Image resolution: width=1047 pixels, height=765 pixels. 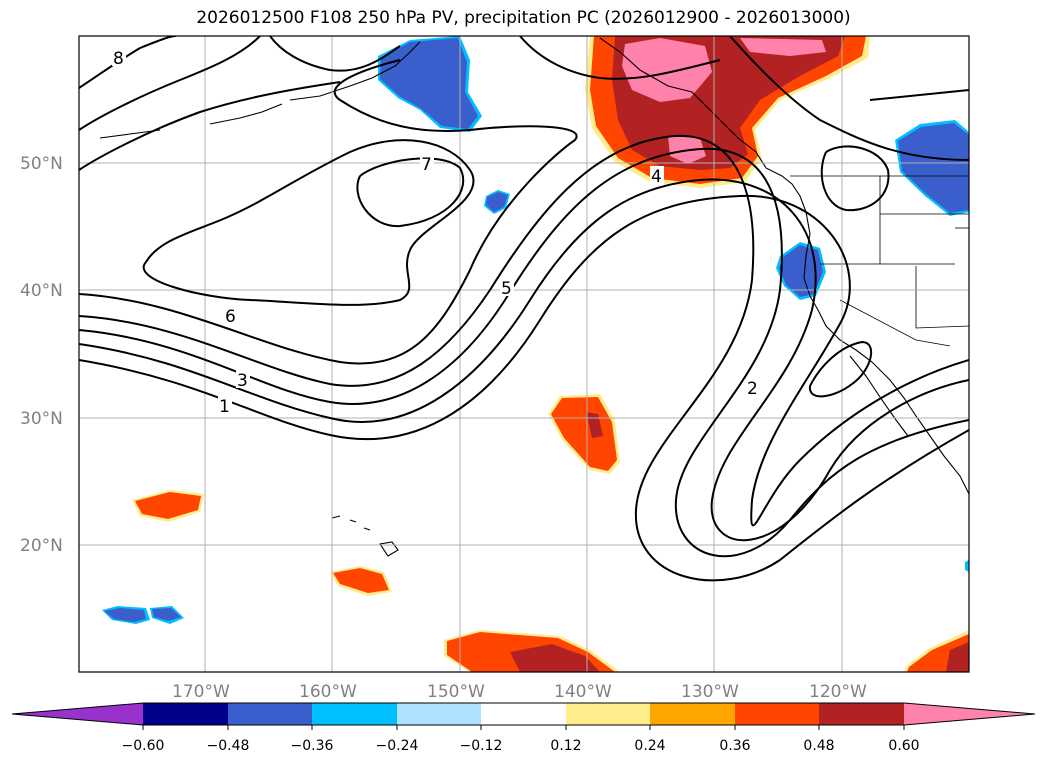 What do you see at coordinates (656, 177) in the screenshot?
I see `pv-contour-label-4: 4` at bounding box center [656, 177].